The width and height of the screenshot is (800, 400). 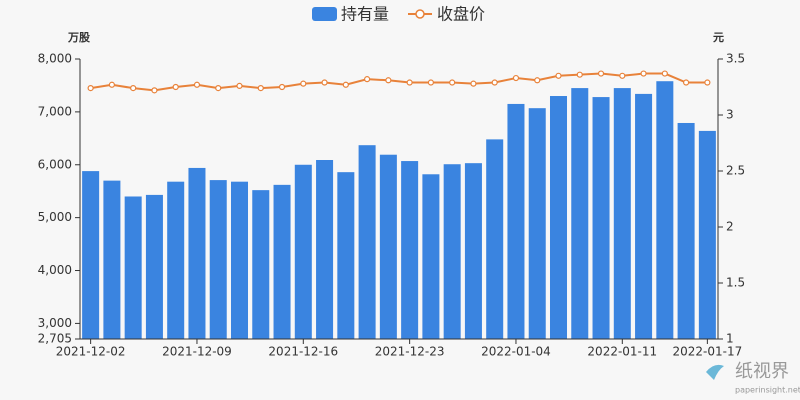 I want to click on x-tick-label: 2022-01-11, so click(x=622, y=352).